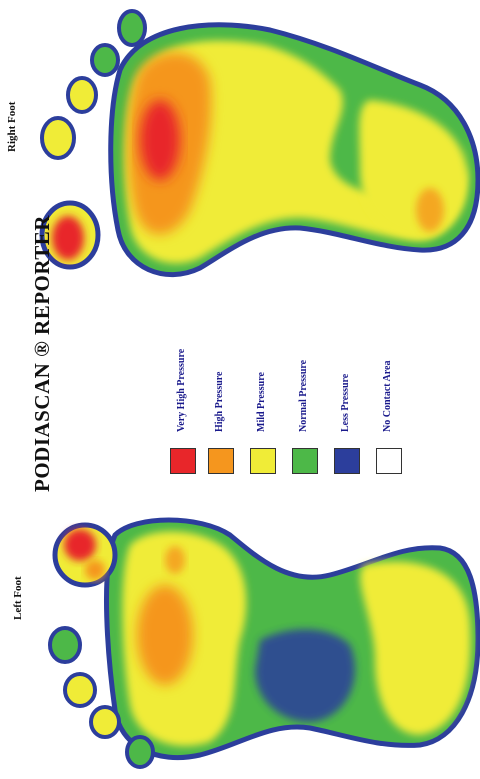 Image resolution: width=480 pixels, height=779 pixels. I want to click on right-big-toe-very-high, so click(68, 238).